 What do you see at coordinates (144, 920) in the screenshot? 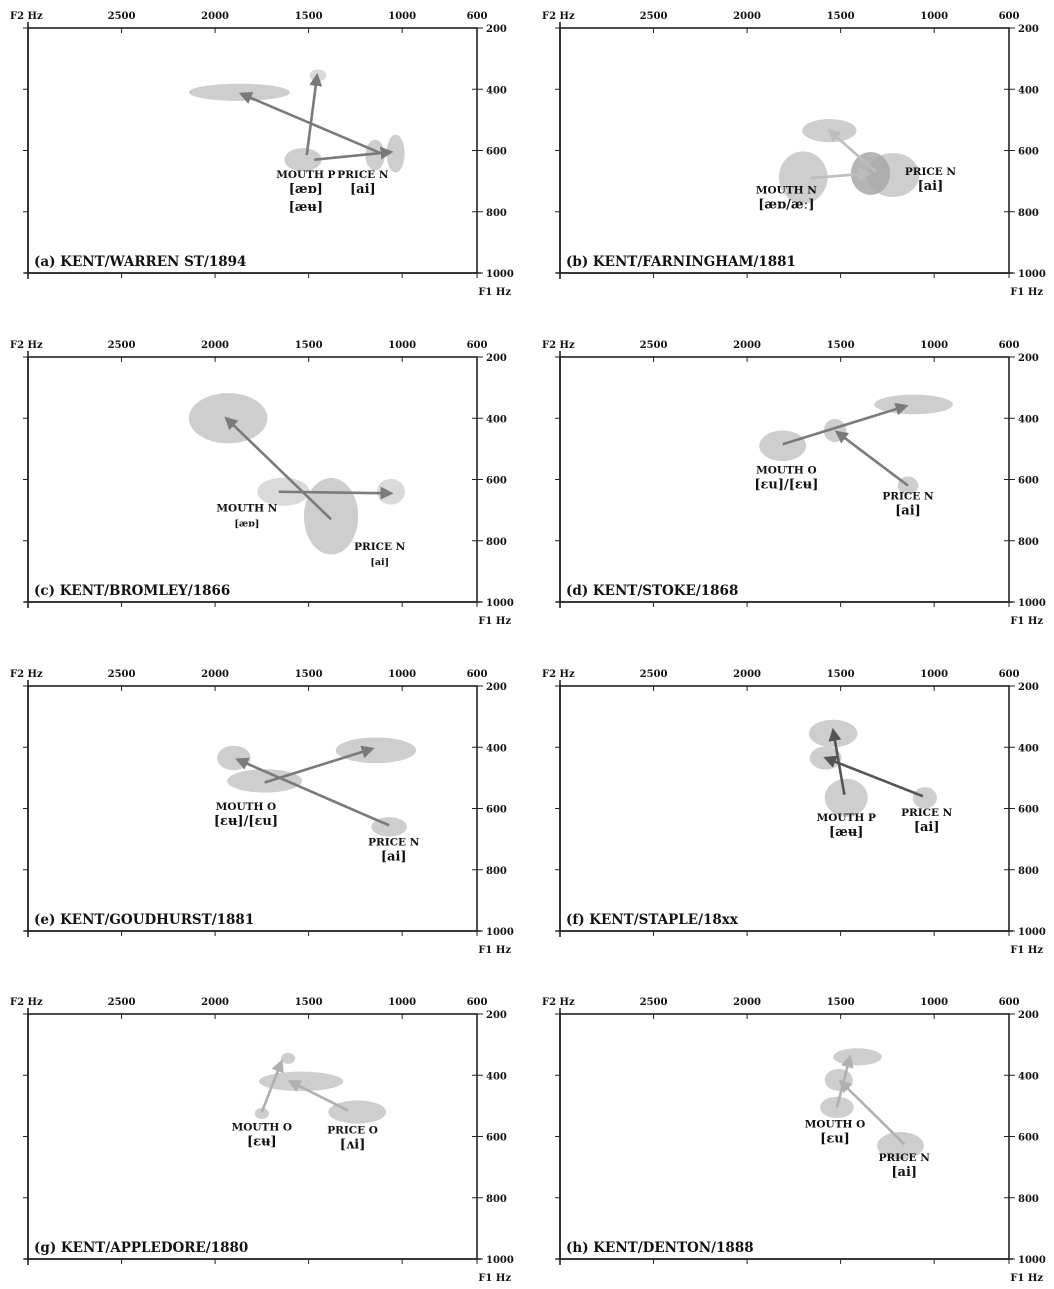
I see `panel-title: (e) KENT/GOUDHURST/1881` at bounding box center [144, 920].